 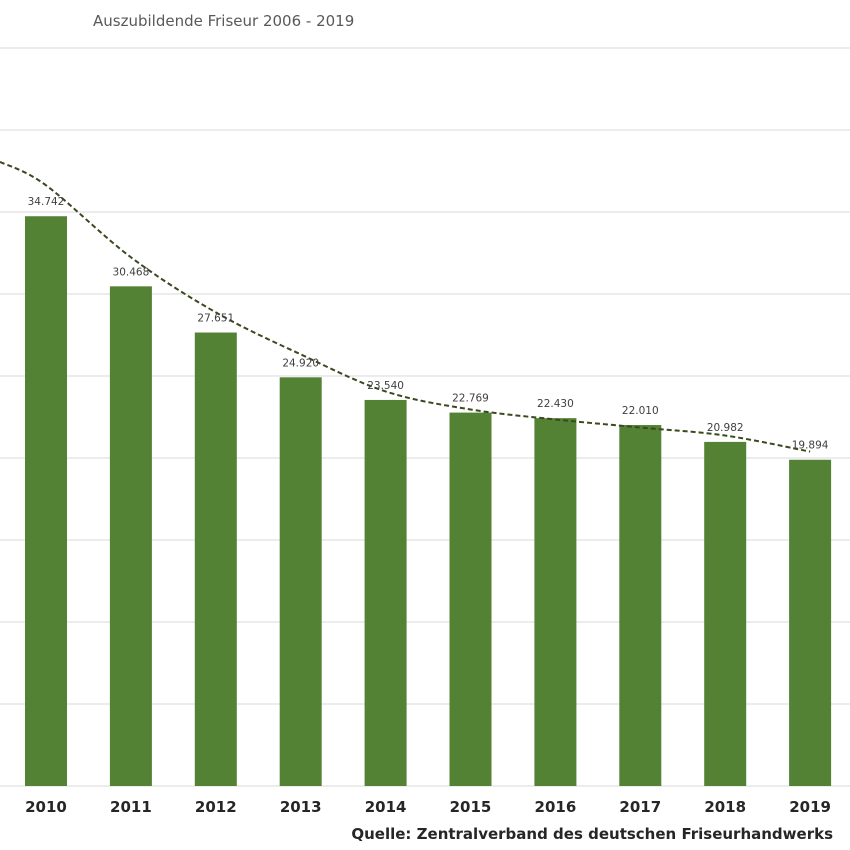 I want to click on bar-2018, so click(x=725, y=613).